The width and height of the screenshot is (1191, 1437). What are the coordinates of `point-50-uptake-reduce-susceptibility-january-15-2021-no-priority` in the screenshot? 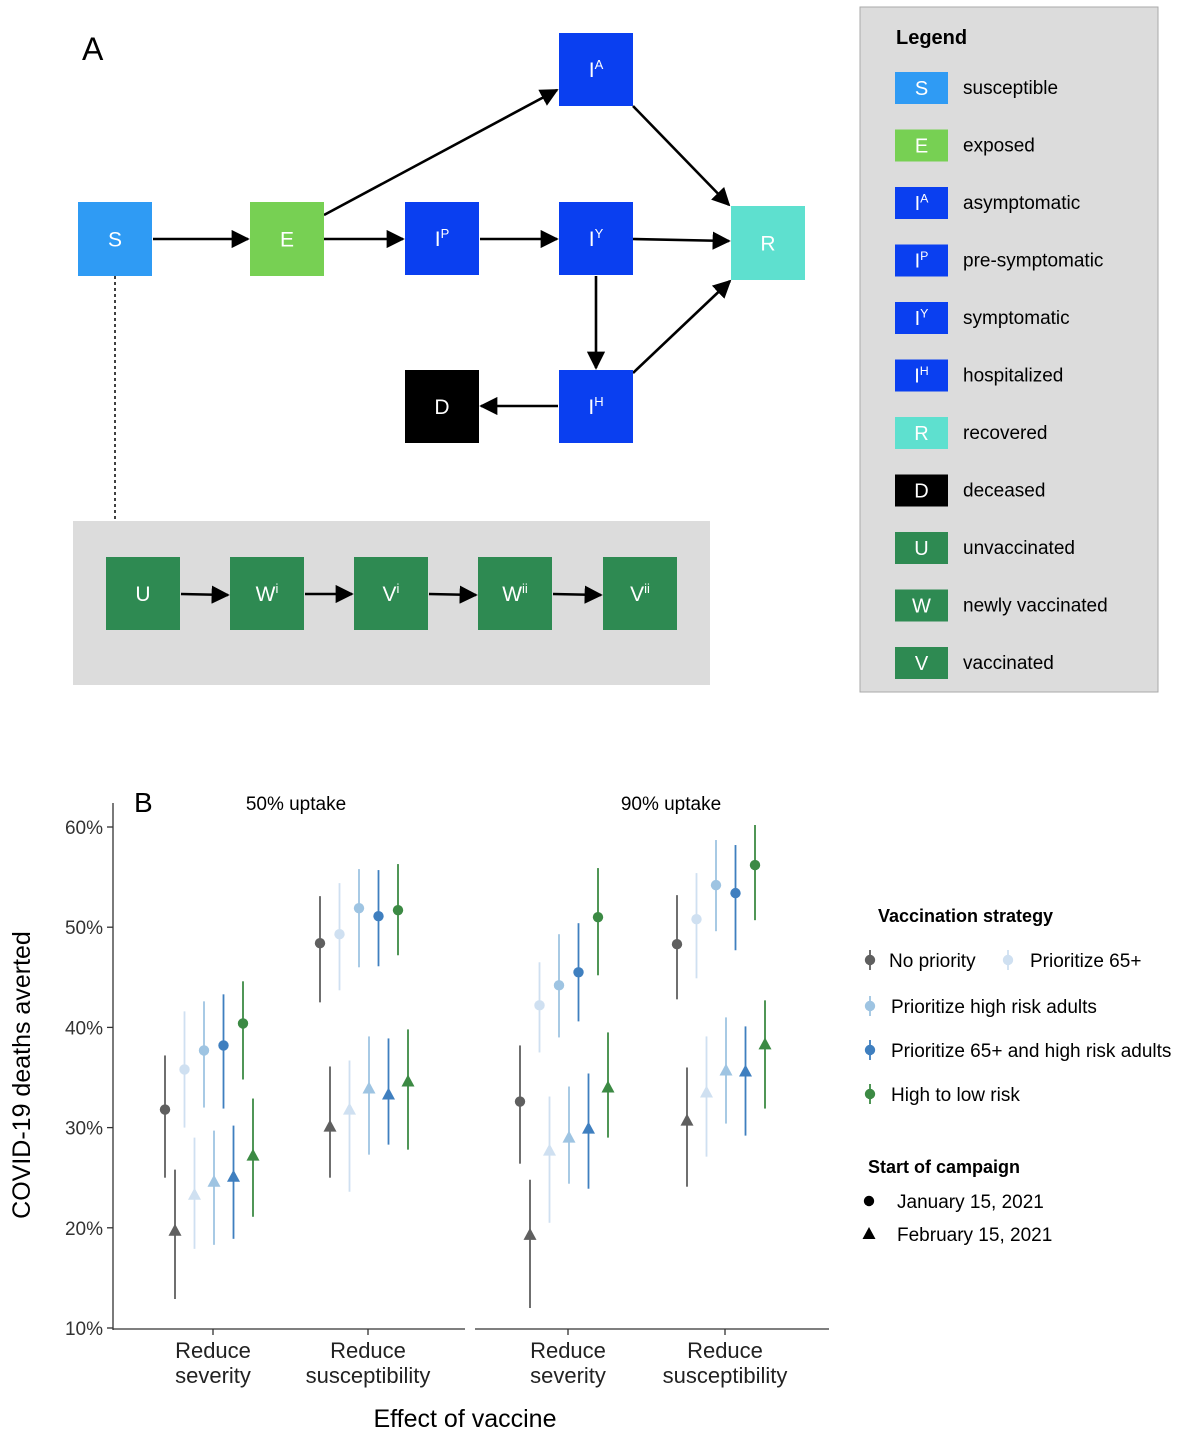 It's located at (320, 943).